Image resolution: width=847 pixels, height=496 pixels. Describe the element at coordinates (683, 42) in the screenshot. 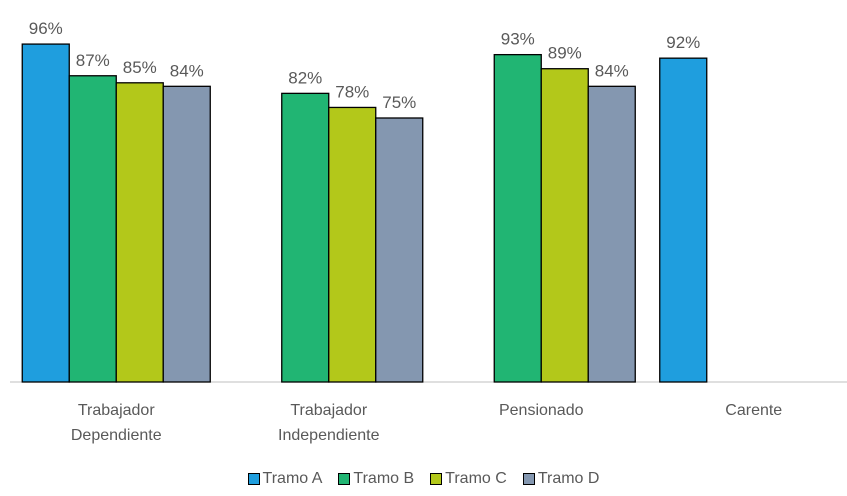

I see `data-label: 92%` at that location.